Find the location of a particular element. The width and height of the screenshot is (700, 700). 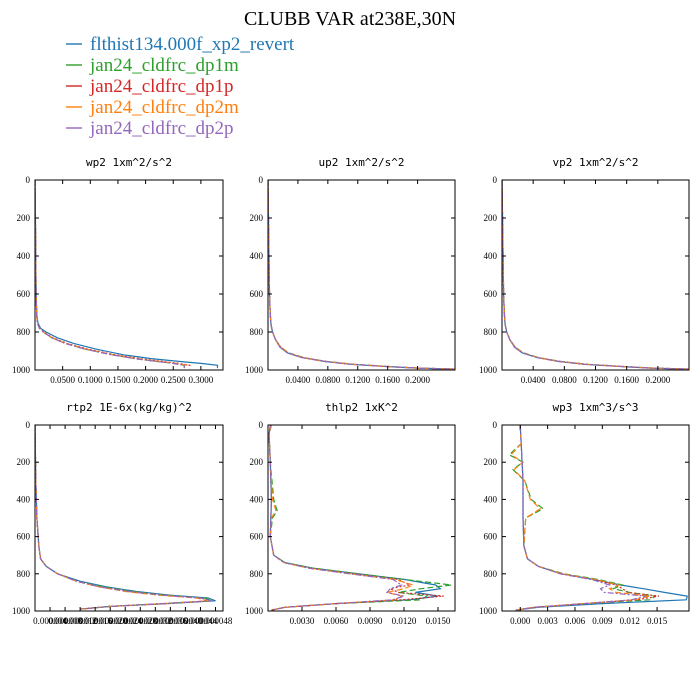

x-tick-label: 0.000028 is located at coordinates (140, 621).